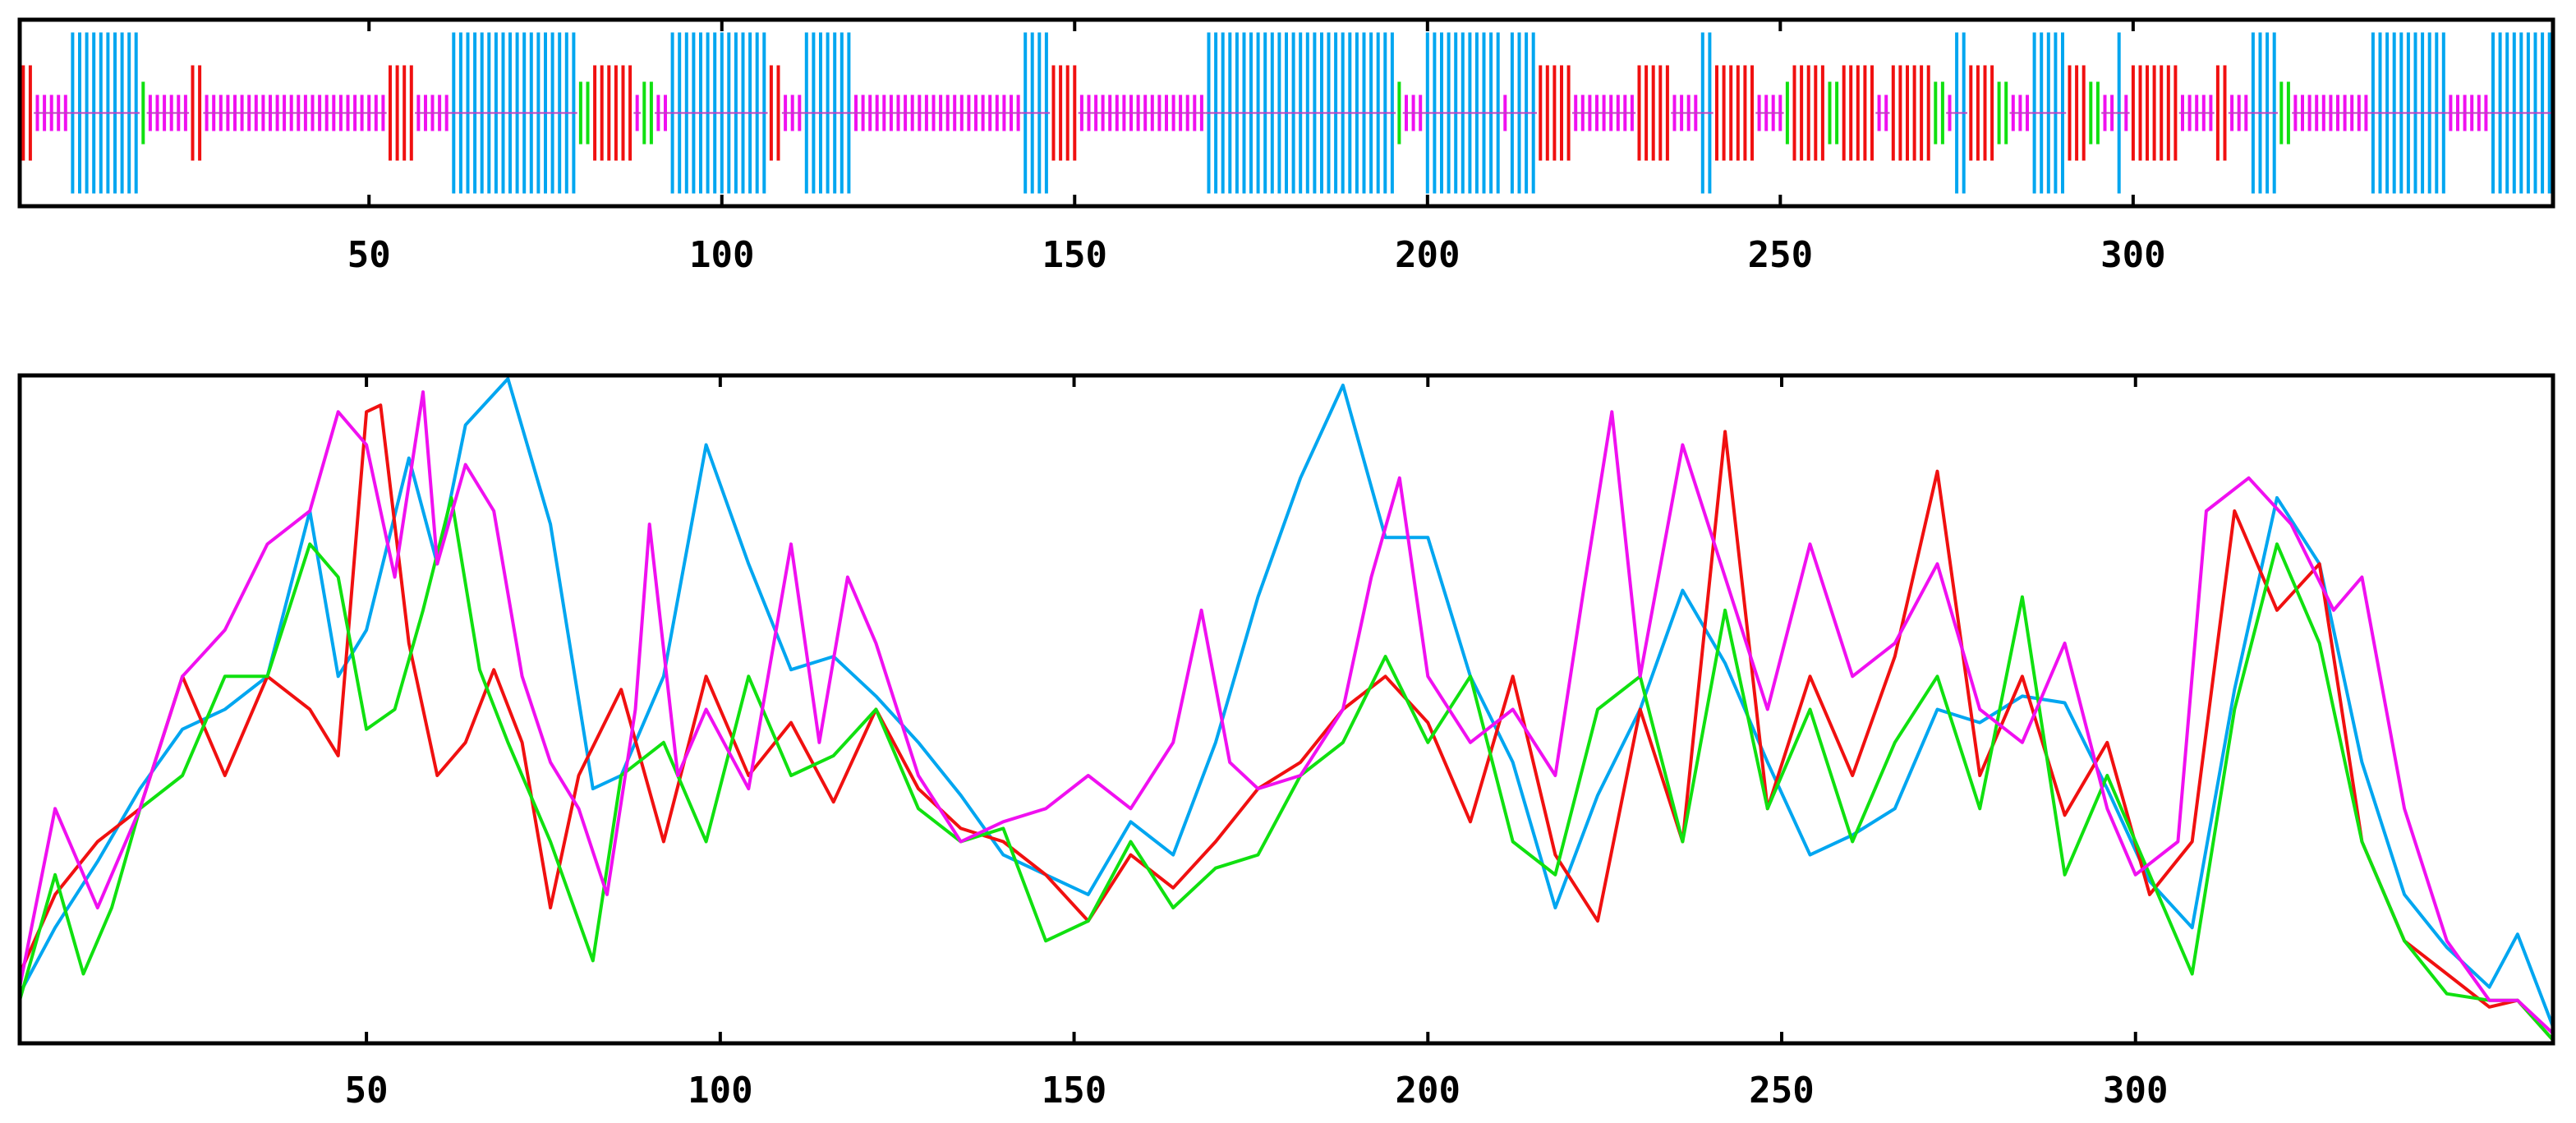 The height and width of the screenshot is (1123, 2576). Describe the element at coordinates (2135, 1091) in the screenshot. I see `line-tick-label-300: 300` at that location.